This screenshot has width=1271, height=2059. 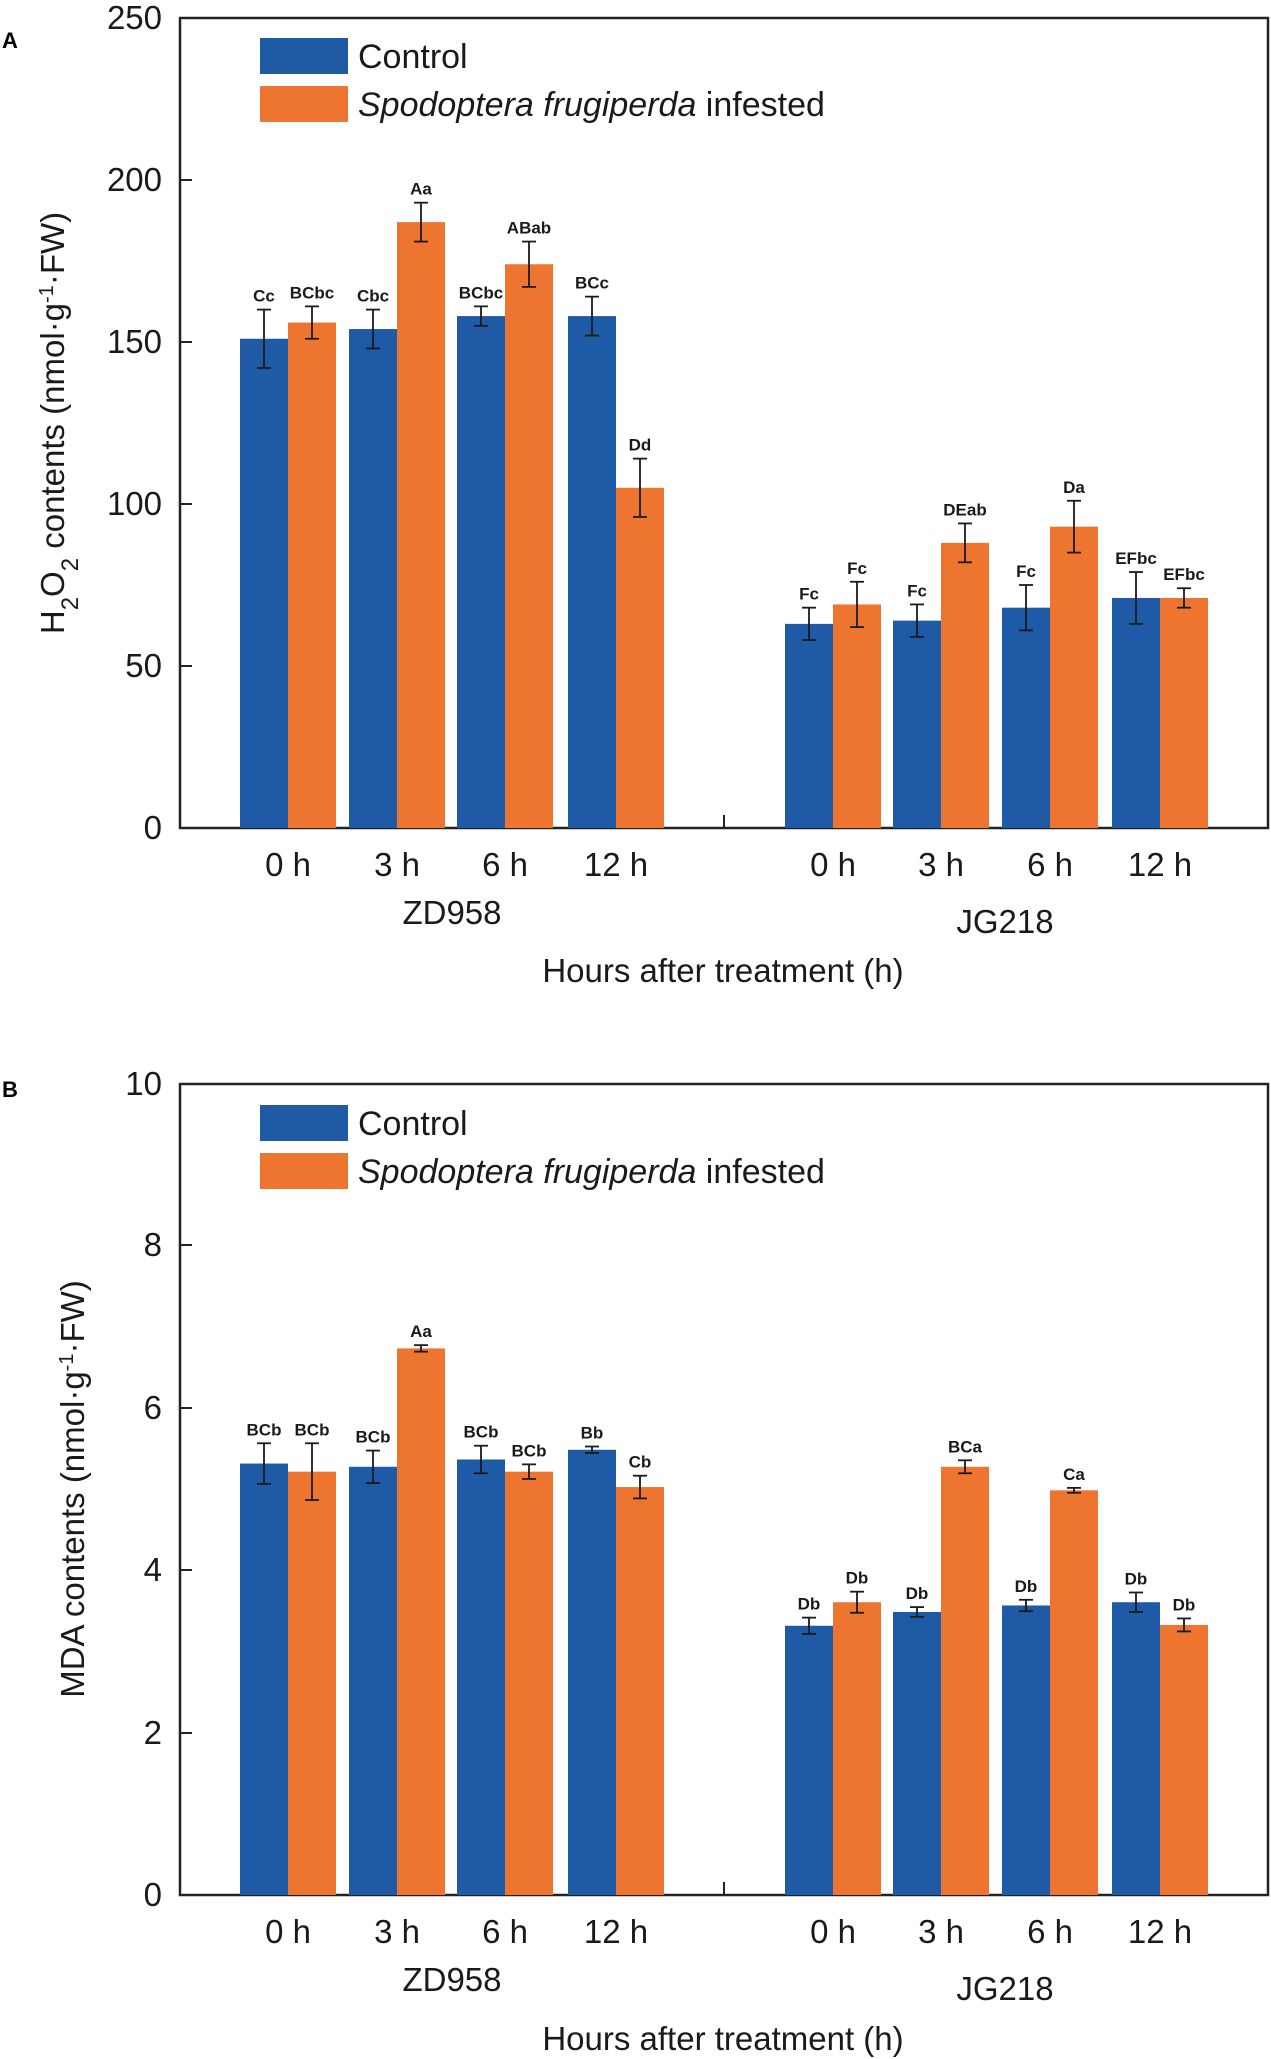 What do you see at coordinates (153, 1244) in the screenshot?
I see `panel-b-ytick-label: 8` at bounding box center [153, 1244].